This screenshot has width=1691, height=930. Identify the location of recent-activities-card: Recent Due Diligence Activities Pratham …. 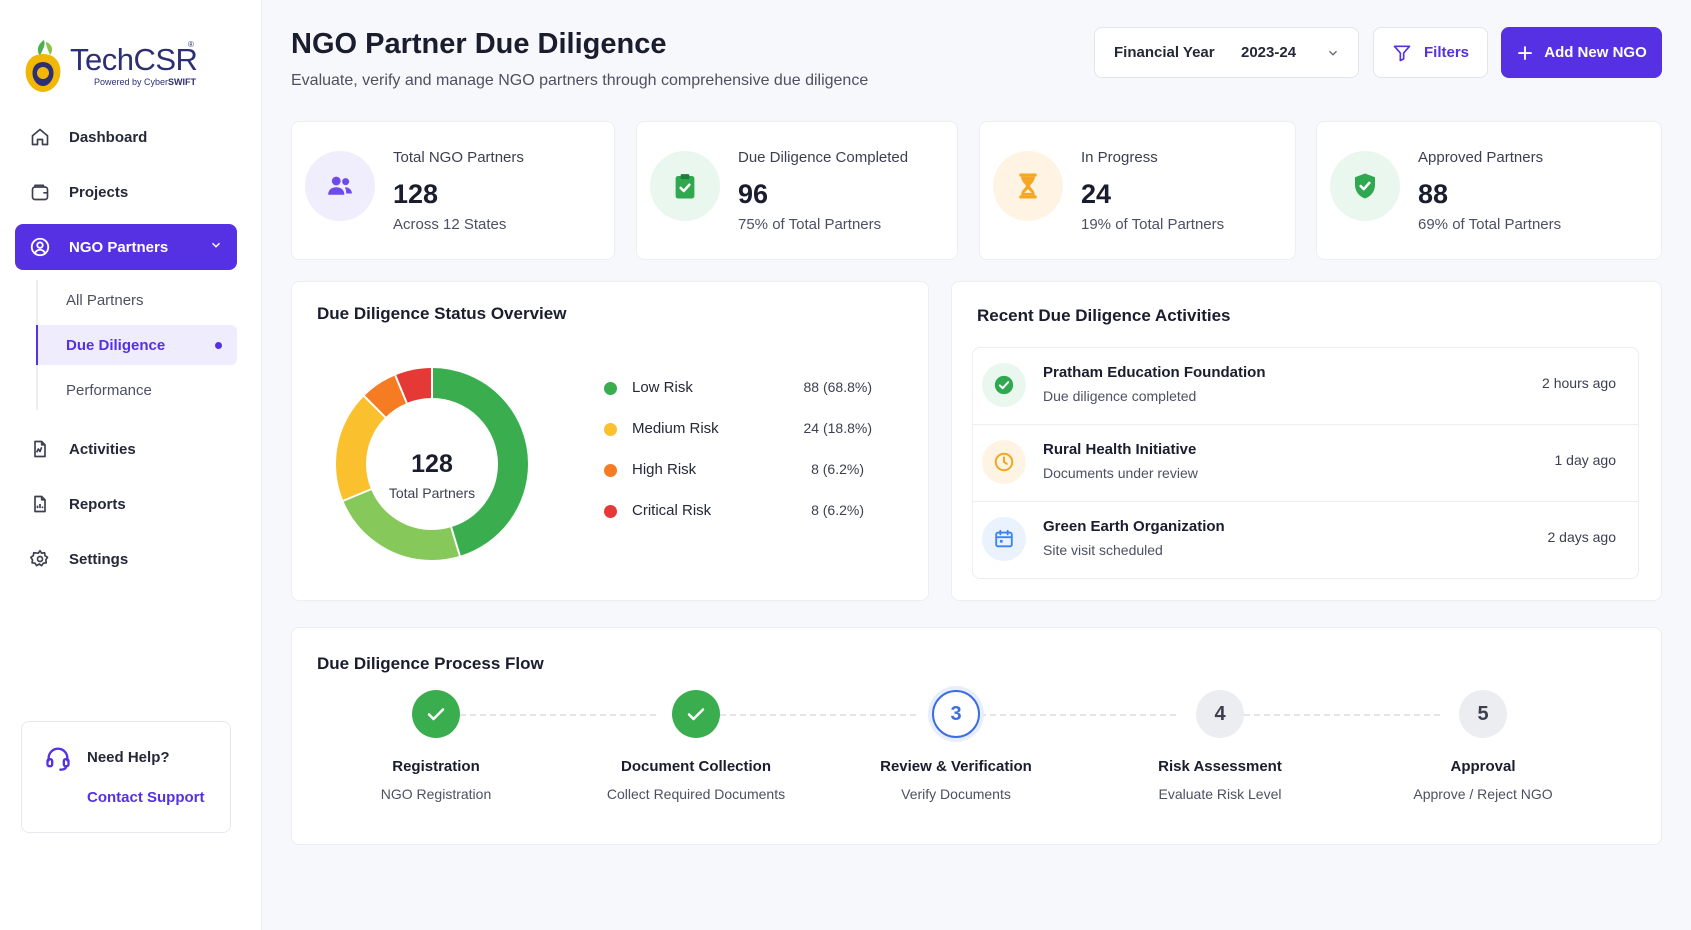
(1306, 441).